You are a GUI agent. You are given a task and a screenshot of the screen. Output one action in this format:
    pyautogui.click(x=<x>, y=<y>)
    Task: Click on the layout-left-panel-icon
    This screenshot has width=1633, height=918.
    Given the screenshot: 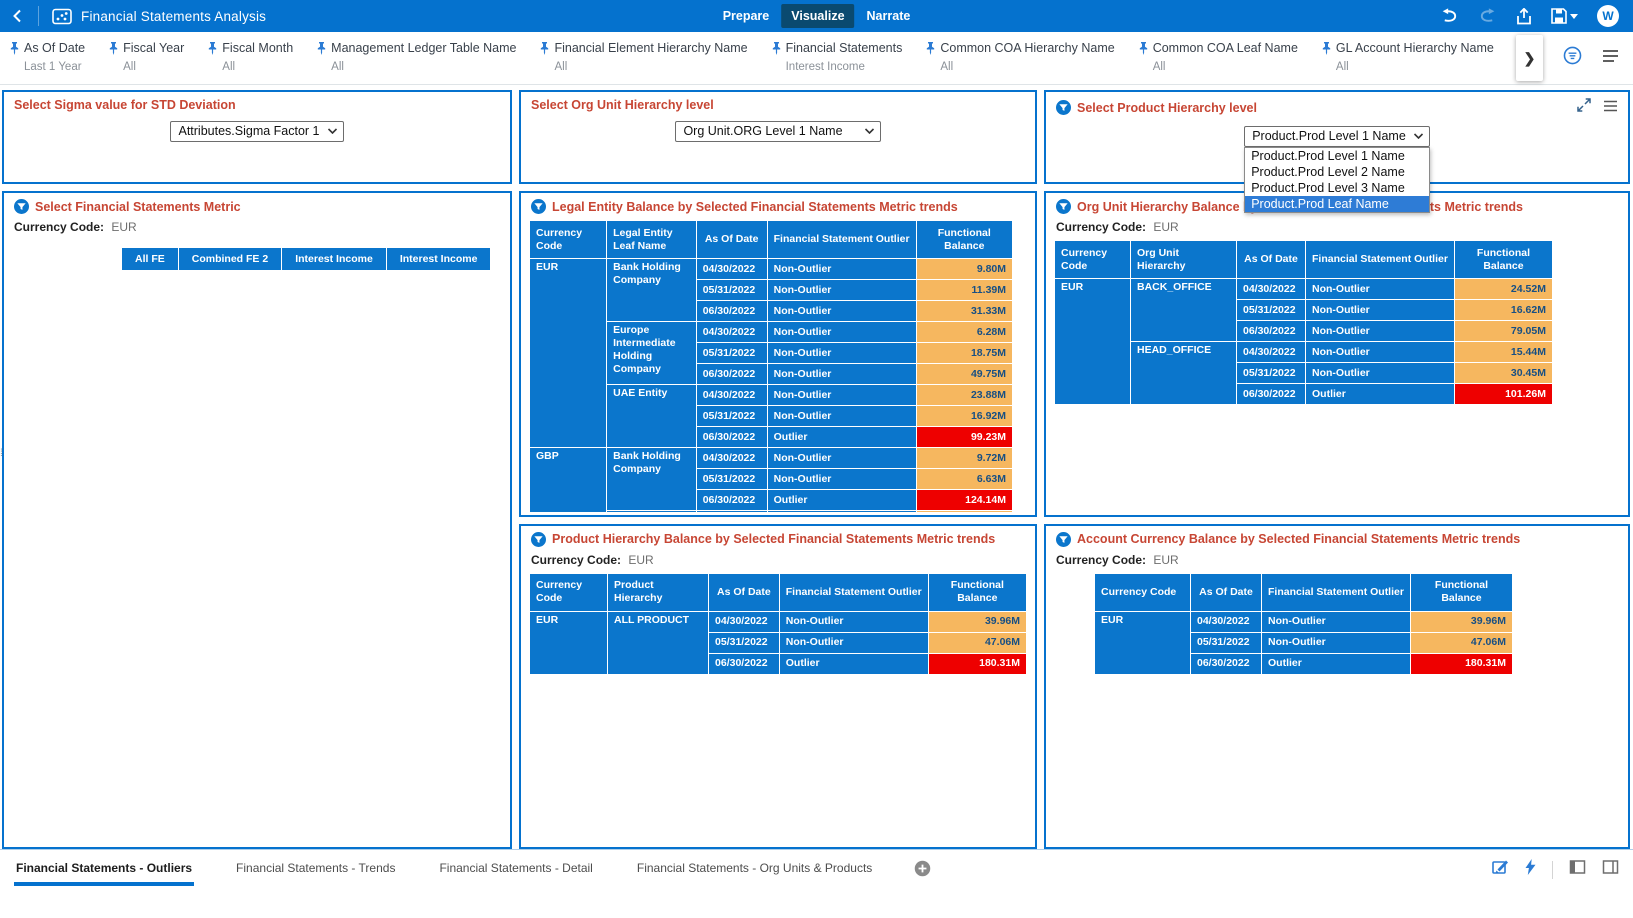 What is the action you would take?
    pyautogui.click(x=1577, y=869)
    